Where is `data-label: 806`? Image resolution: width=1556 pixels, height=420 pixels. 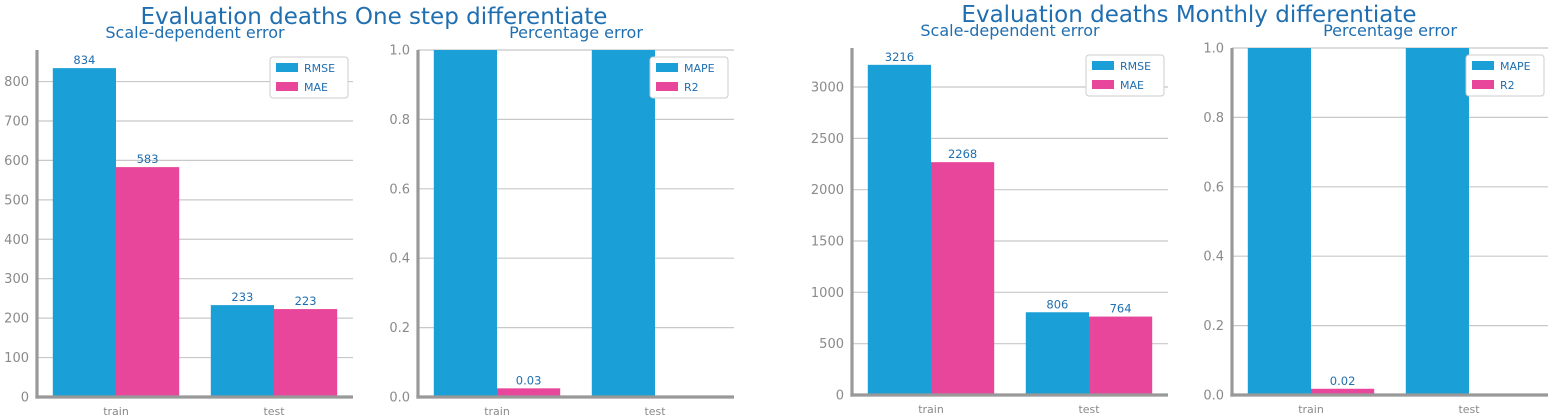 data-label: 806 is located at coordinates (1057, 304).